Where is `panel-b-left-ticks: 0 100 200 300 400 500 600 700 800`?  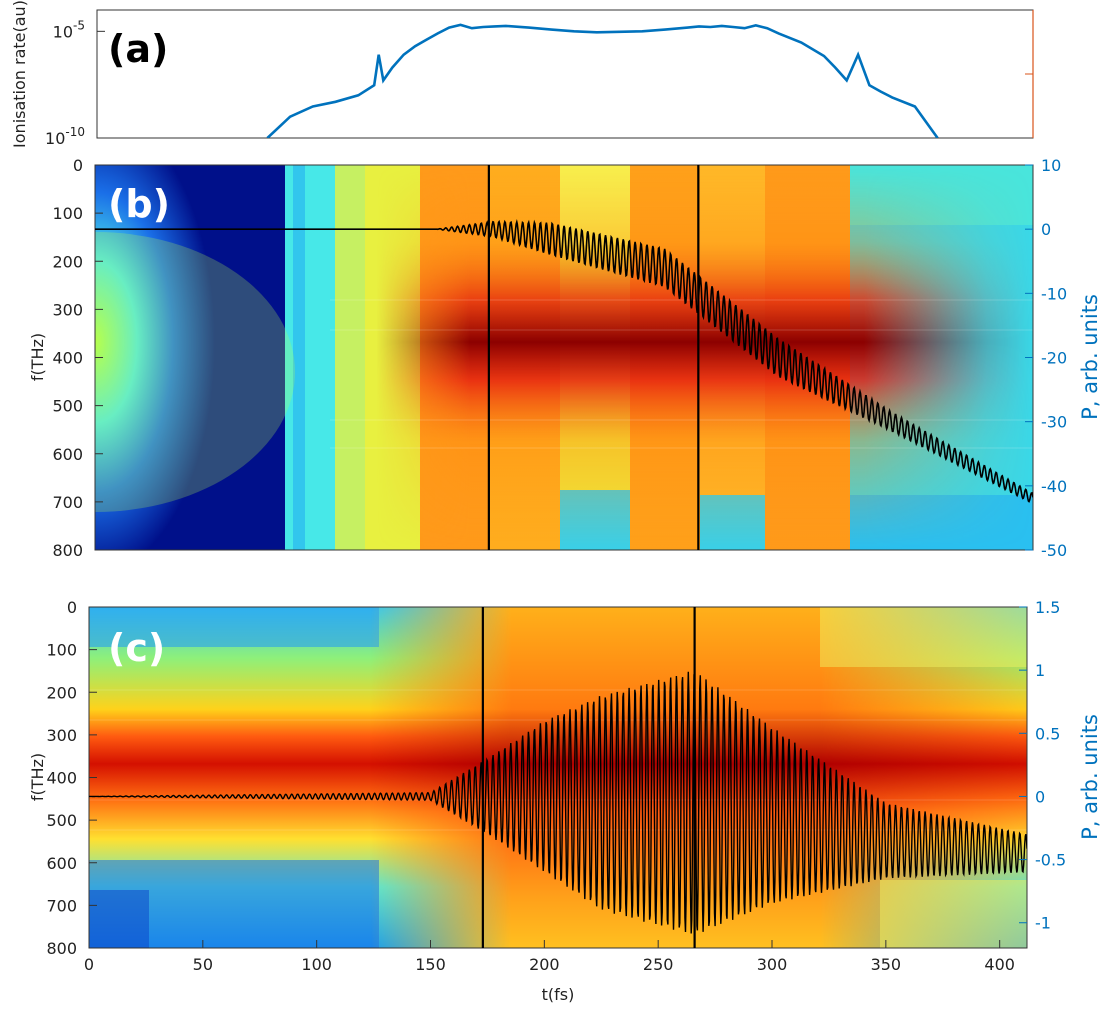 panel-b-left-ticks: 0 100 200 300 400 500 600 700 800 is located at coordinates (77, 358).